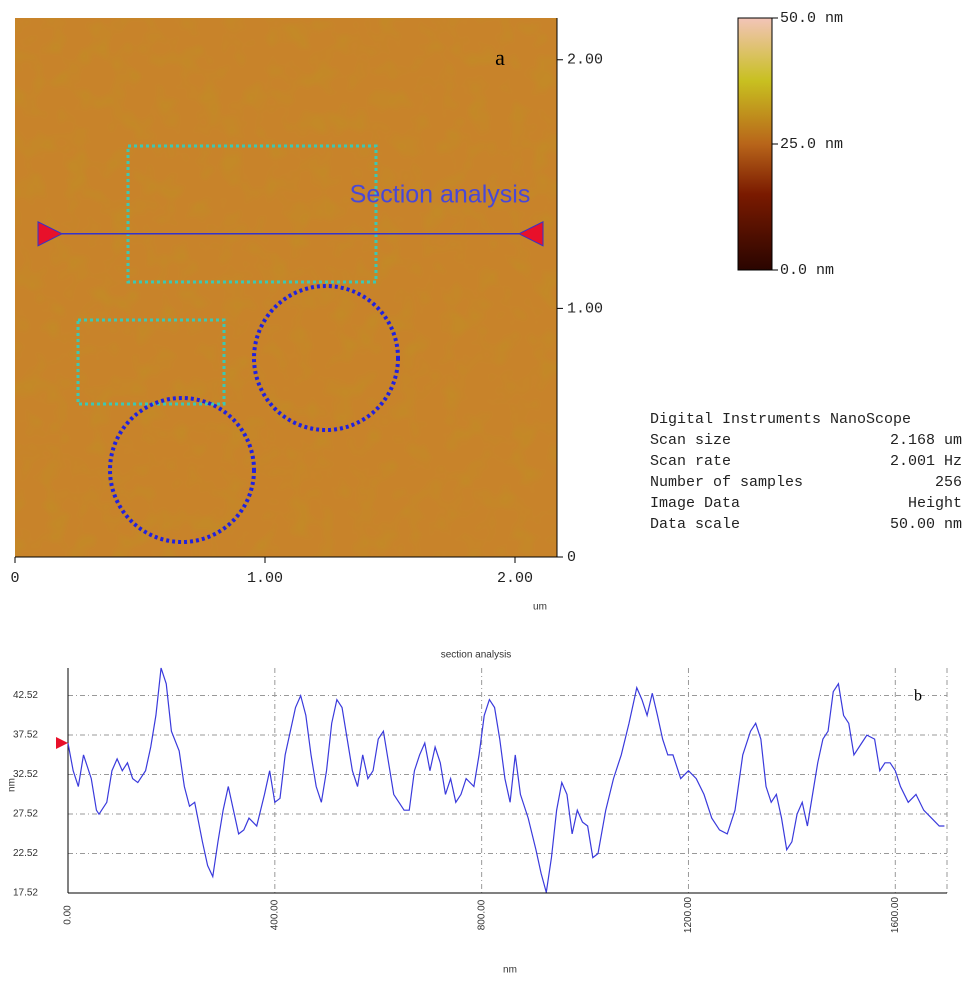 The height and width of the screenshot is (982, 967). Describe the element at coordinates (25, 853) in the screenshot. I see `y-tick-label: 22.52` at that location.